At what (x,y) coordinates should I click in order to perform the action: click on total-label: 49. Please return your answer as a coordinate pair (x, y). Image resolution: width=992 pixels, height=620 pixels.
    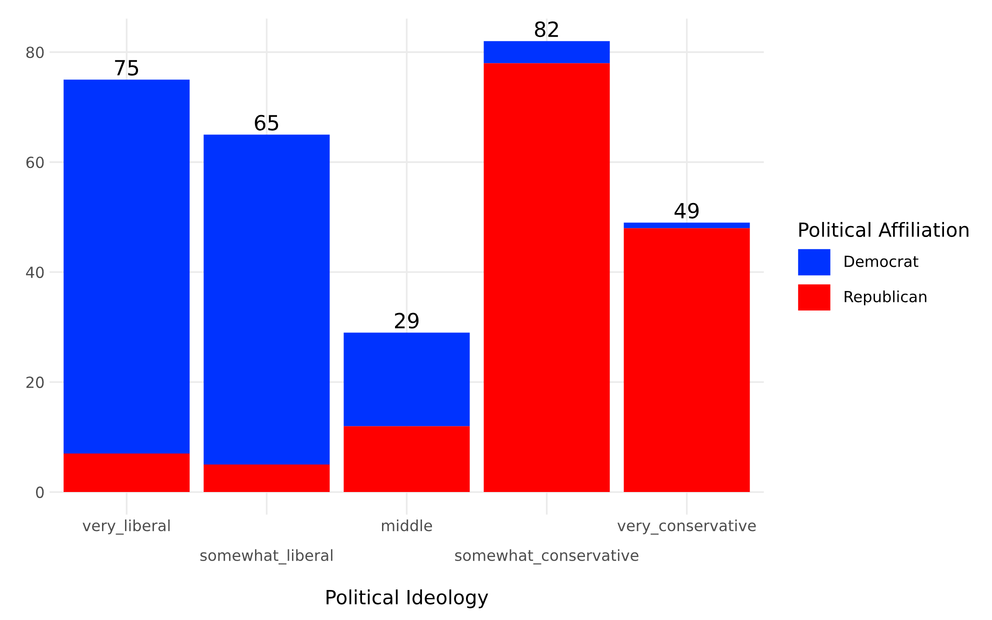
    Looking at the image, I should click on (686, 210).